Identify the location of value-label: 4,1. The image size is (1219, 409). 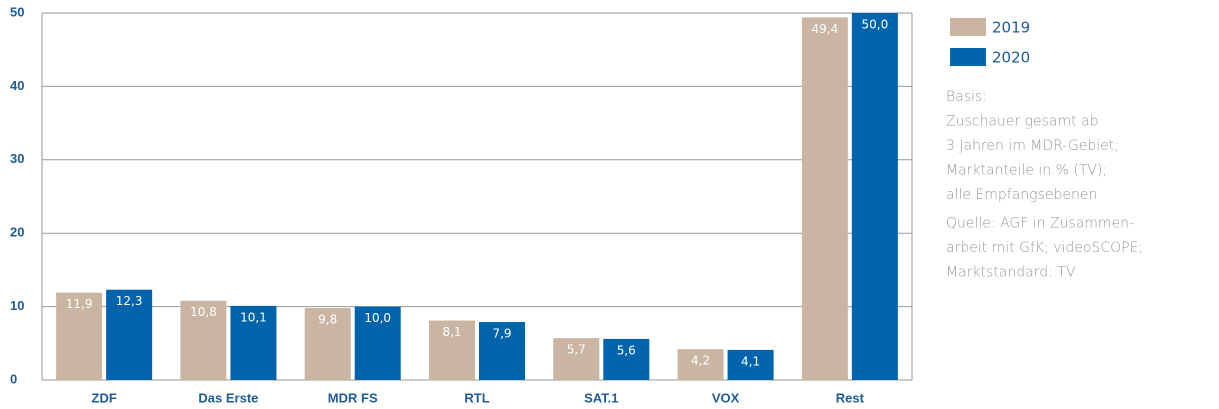
(750, 361).